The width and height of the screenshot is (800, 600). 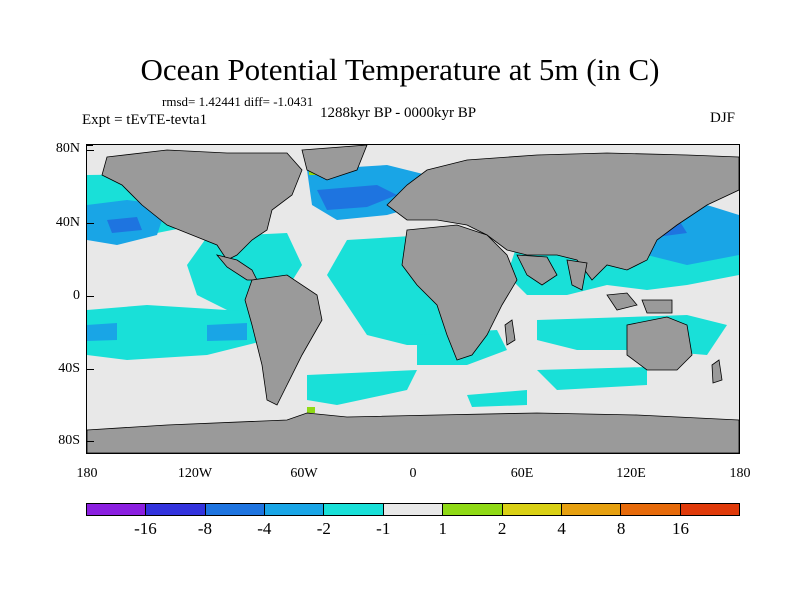 What do you see at coordinates (631, 473) in the screenshot?
I see `lon-label-120e: 120E` at bounding box center [631, 473].